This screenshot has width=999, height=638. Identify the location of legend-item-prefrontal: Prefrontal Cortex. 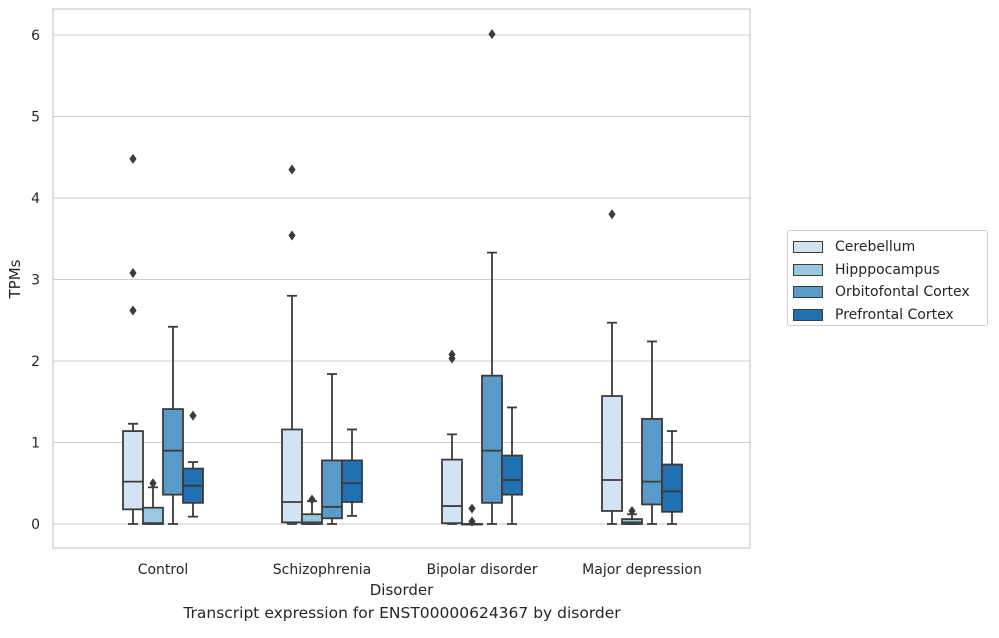
(890, 315).